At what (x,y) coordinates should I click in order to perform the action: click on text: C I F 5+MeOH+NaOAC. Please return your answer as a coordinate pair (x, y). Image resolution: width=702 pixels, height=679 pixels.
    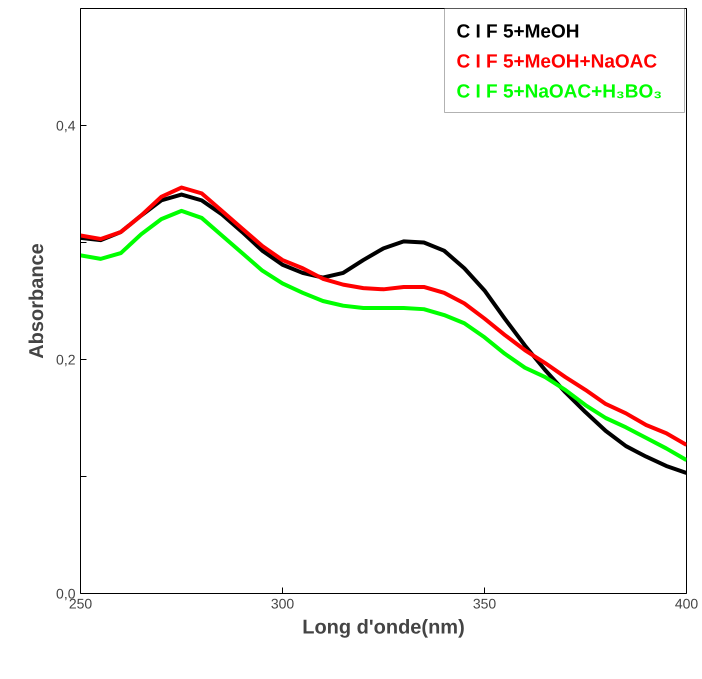
    Looking at the image, I should click on (557, 62).